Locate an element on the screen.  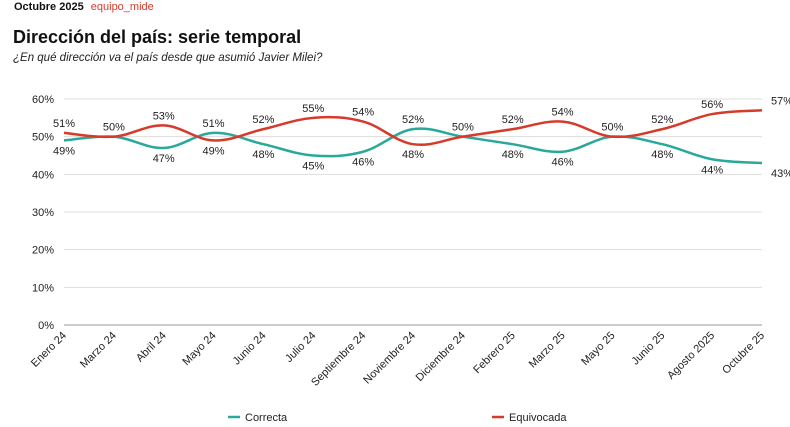
x-tick-label: Agosto 2025 is located at coordinates (691, 356).